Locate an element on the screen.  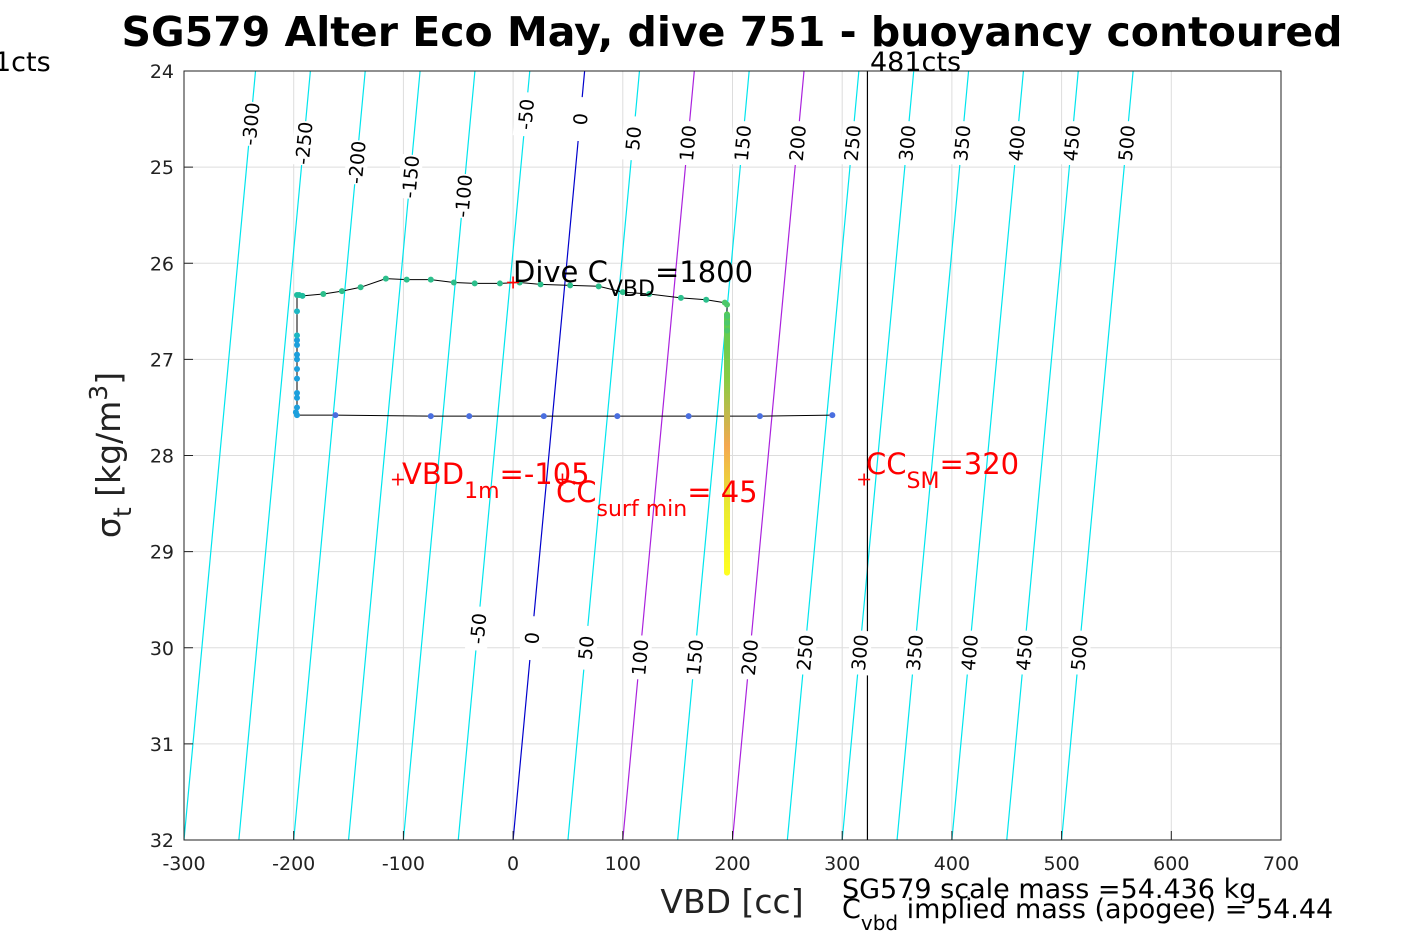
contour-label: -50 is located at coordinates (526, 114).